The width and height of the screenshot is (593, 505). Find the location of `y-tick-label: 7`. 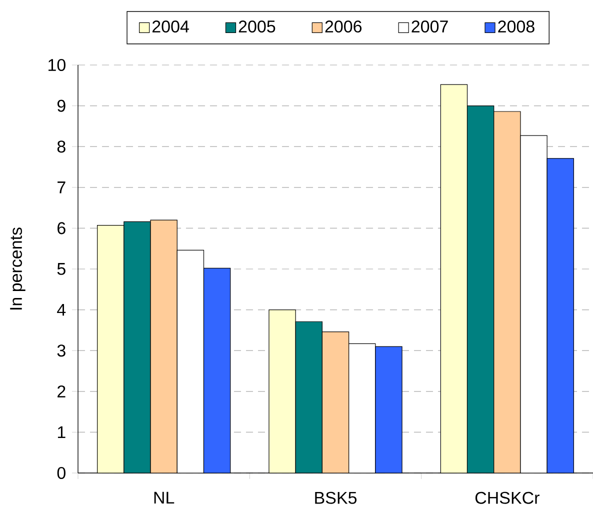

y-tick-label: 7 is located at coordinates (62, 188).